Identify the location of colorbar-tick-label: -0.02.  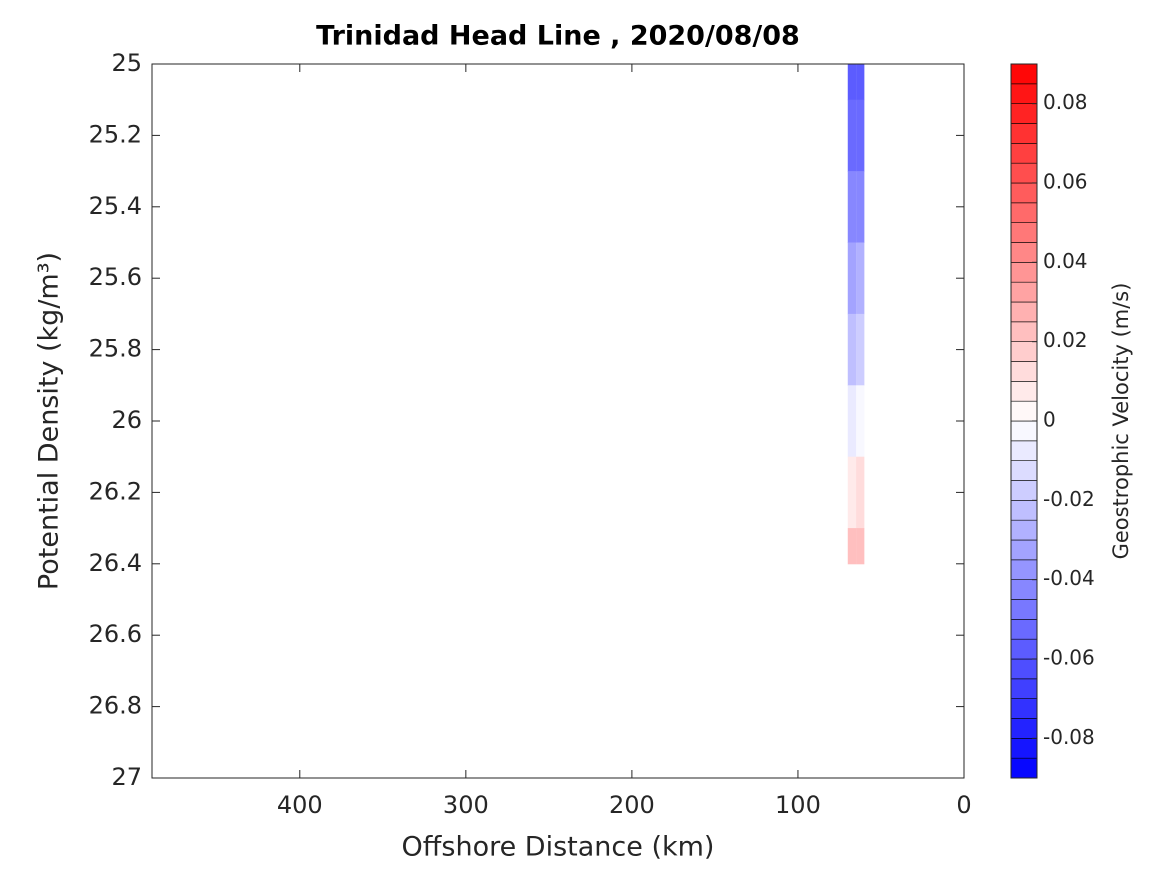
(1069, 499).